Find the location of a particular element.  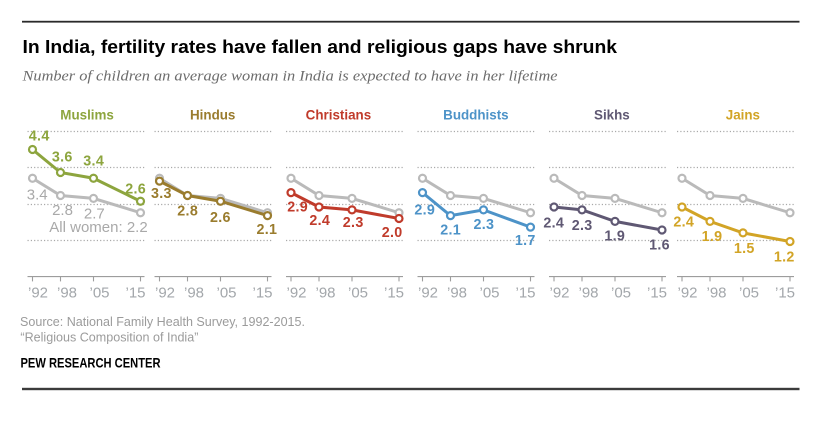

svg-text: Muslims is located at coordinates (87, 114).